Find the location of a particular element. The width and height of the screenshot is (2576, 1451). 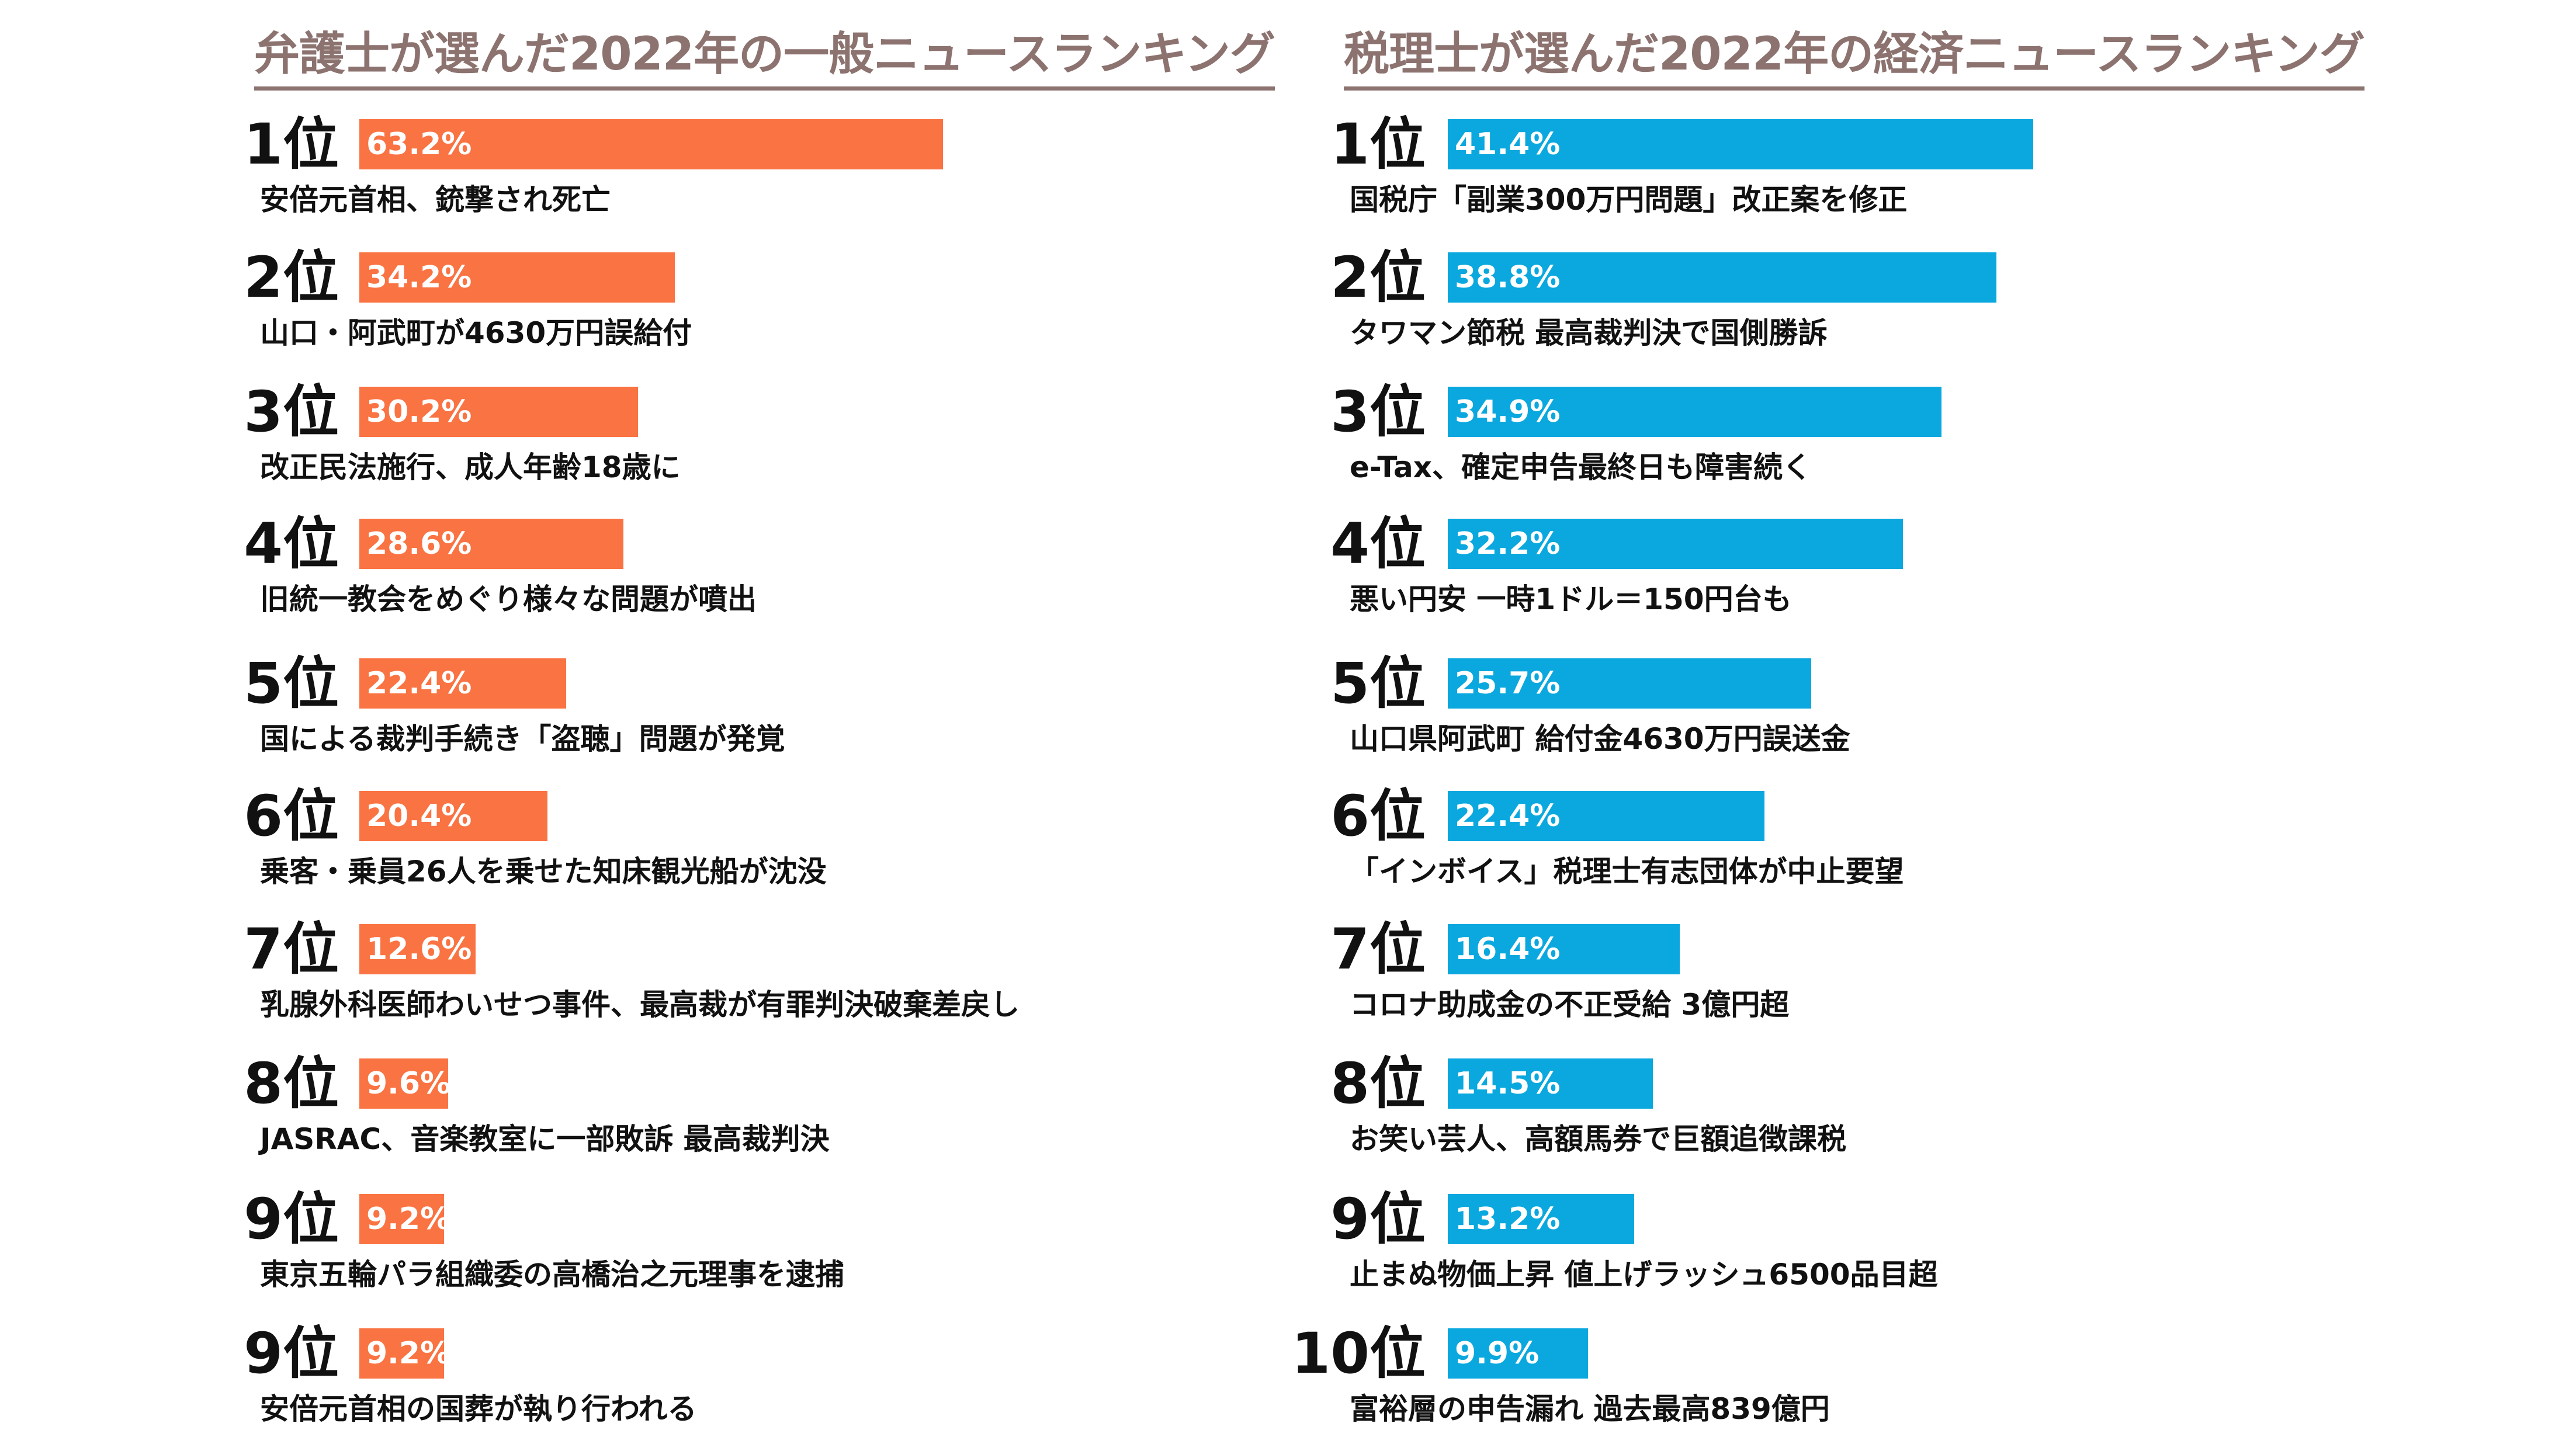

tax-accountant-ranking-row: 3位 34.9% e-Tax、確定申告最終日も障害続く is located at coordinates (1288, 436).